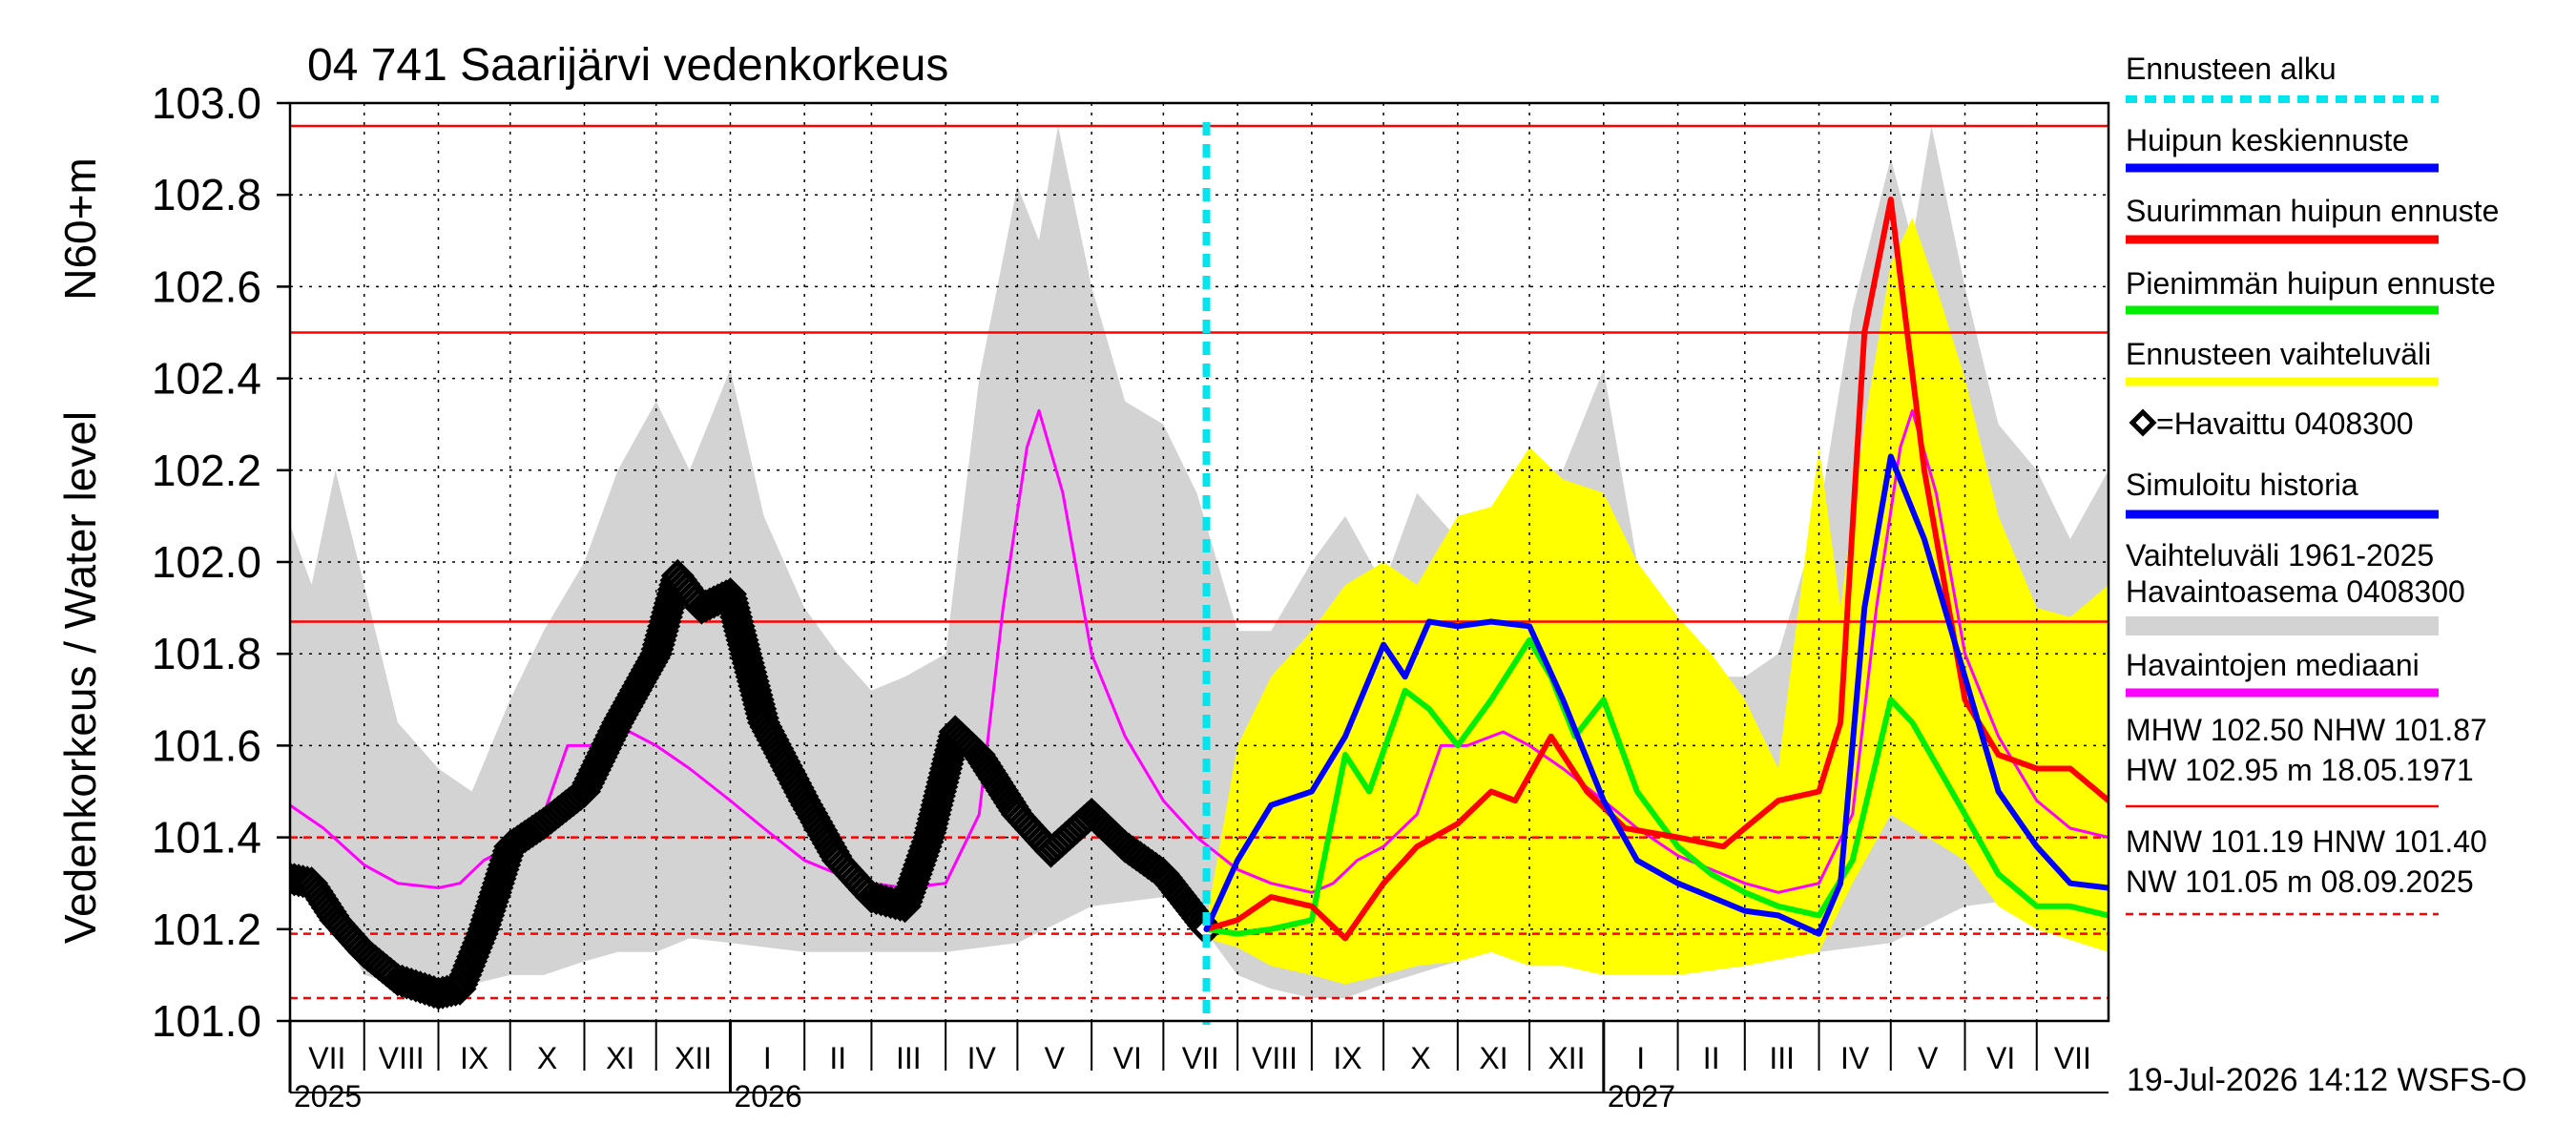 Image resolution: width=2576 pixels, height=1145 pixels. Describe the element at coordinates (206, 471) in the screenshot. I see `y-tick-label: 102.2` at that location.